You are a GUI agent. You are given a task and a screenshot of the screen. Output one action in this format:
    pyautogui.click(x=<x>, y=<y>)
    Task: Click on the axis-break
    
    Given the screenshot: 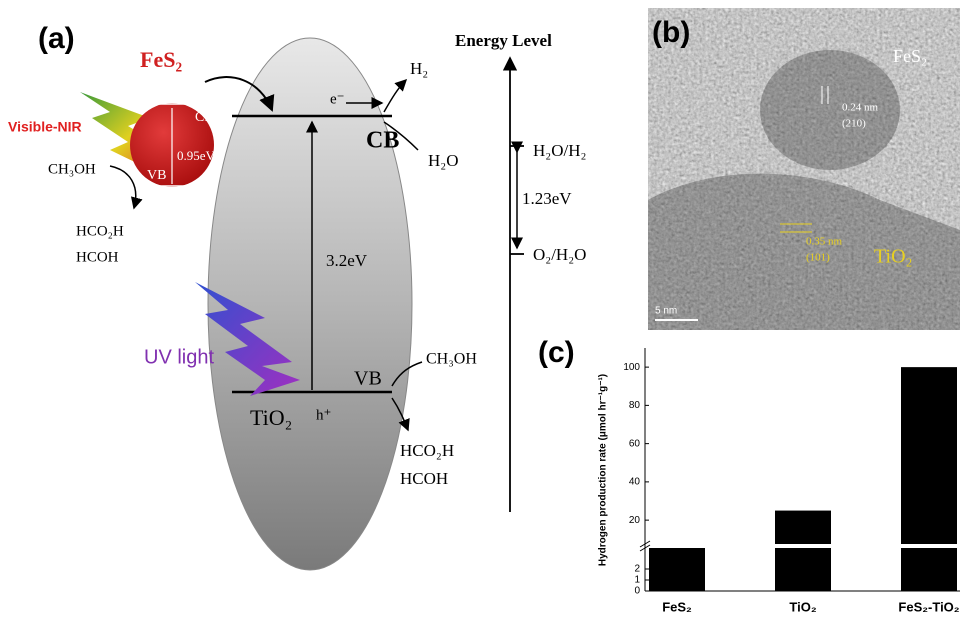 What is the action you would take?
    pyautogui.click(x=803, y=546)
    